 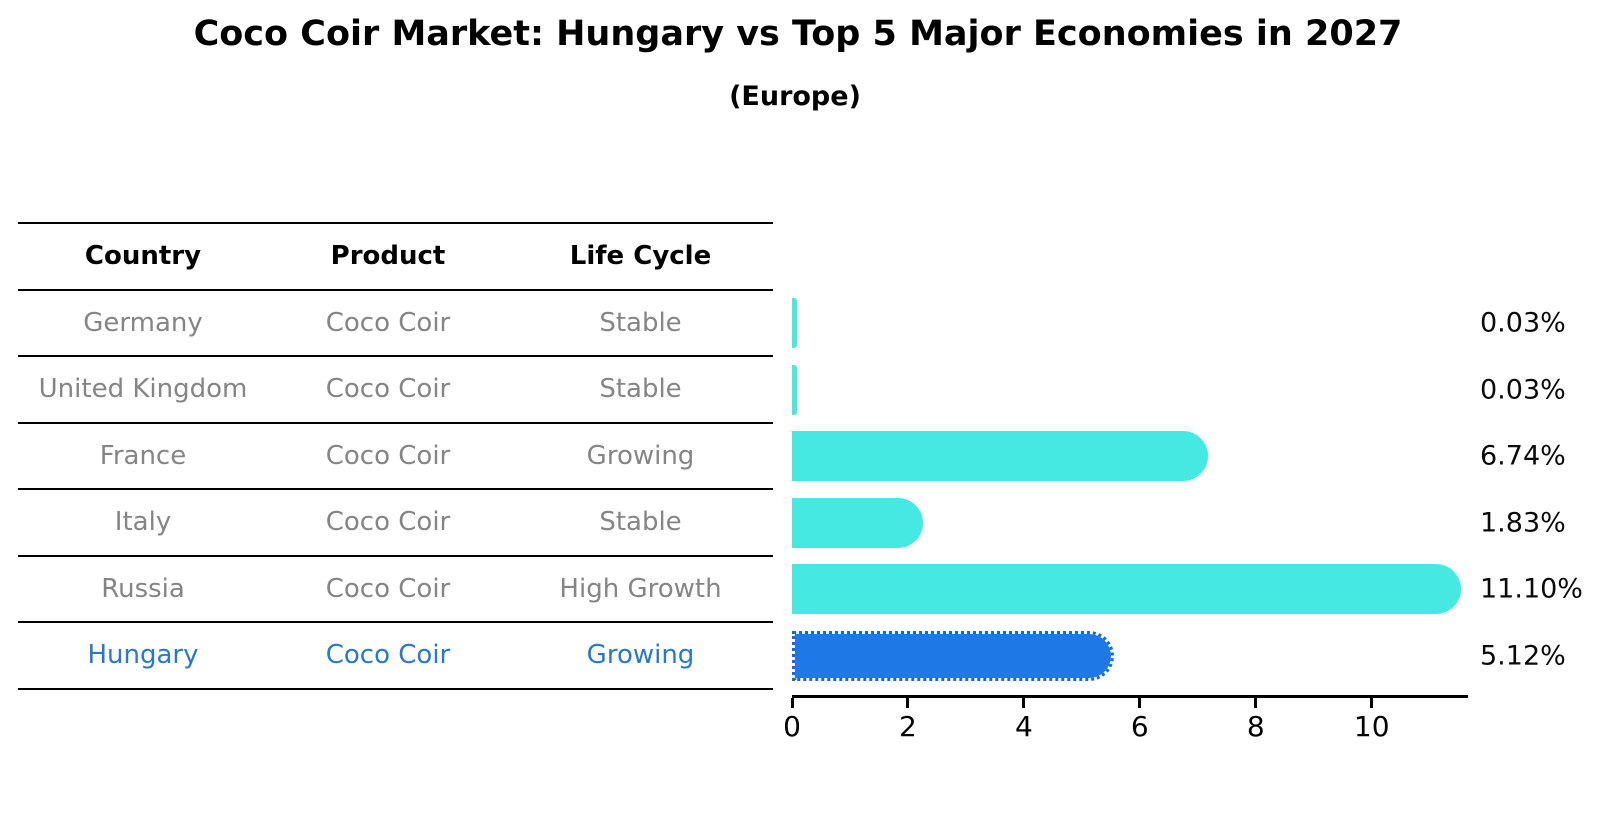 I want to click on bar-united-kingdom, so click(x=794, y=389).